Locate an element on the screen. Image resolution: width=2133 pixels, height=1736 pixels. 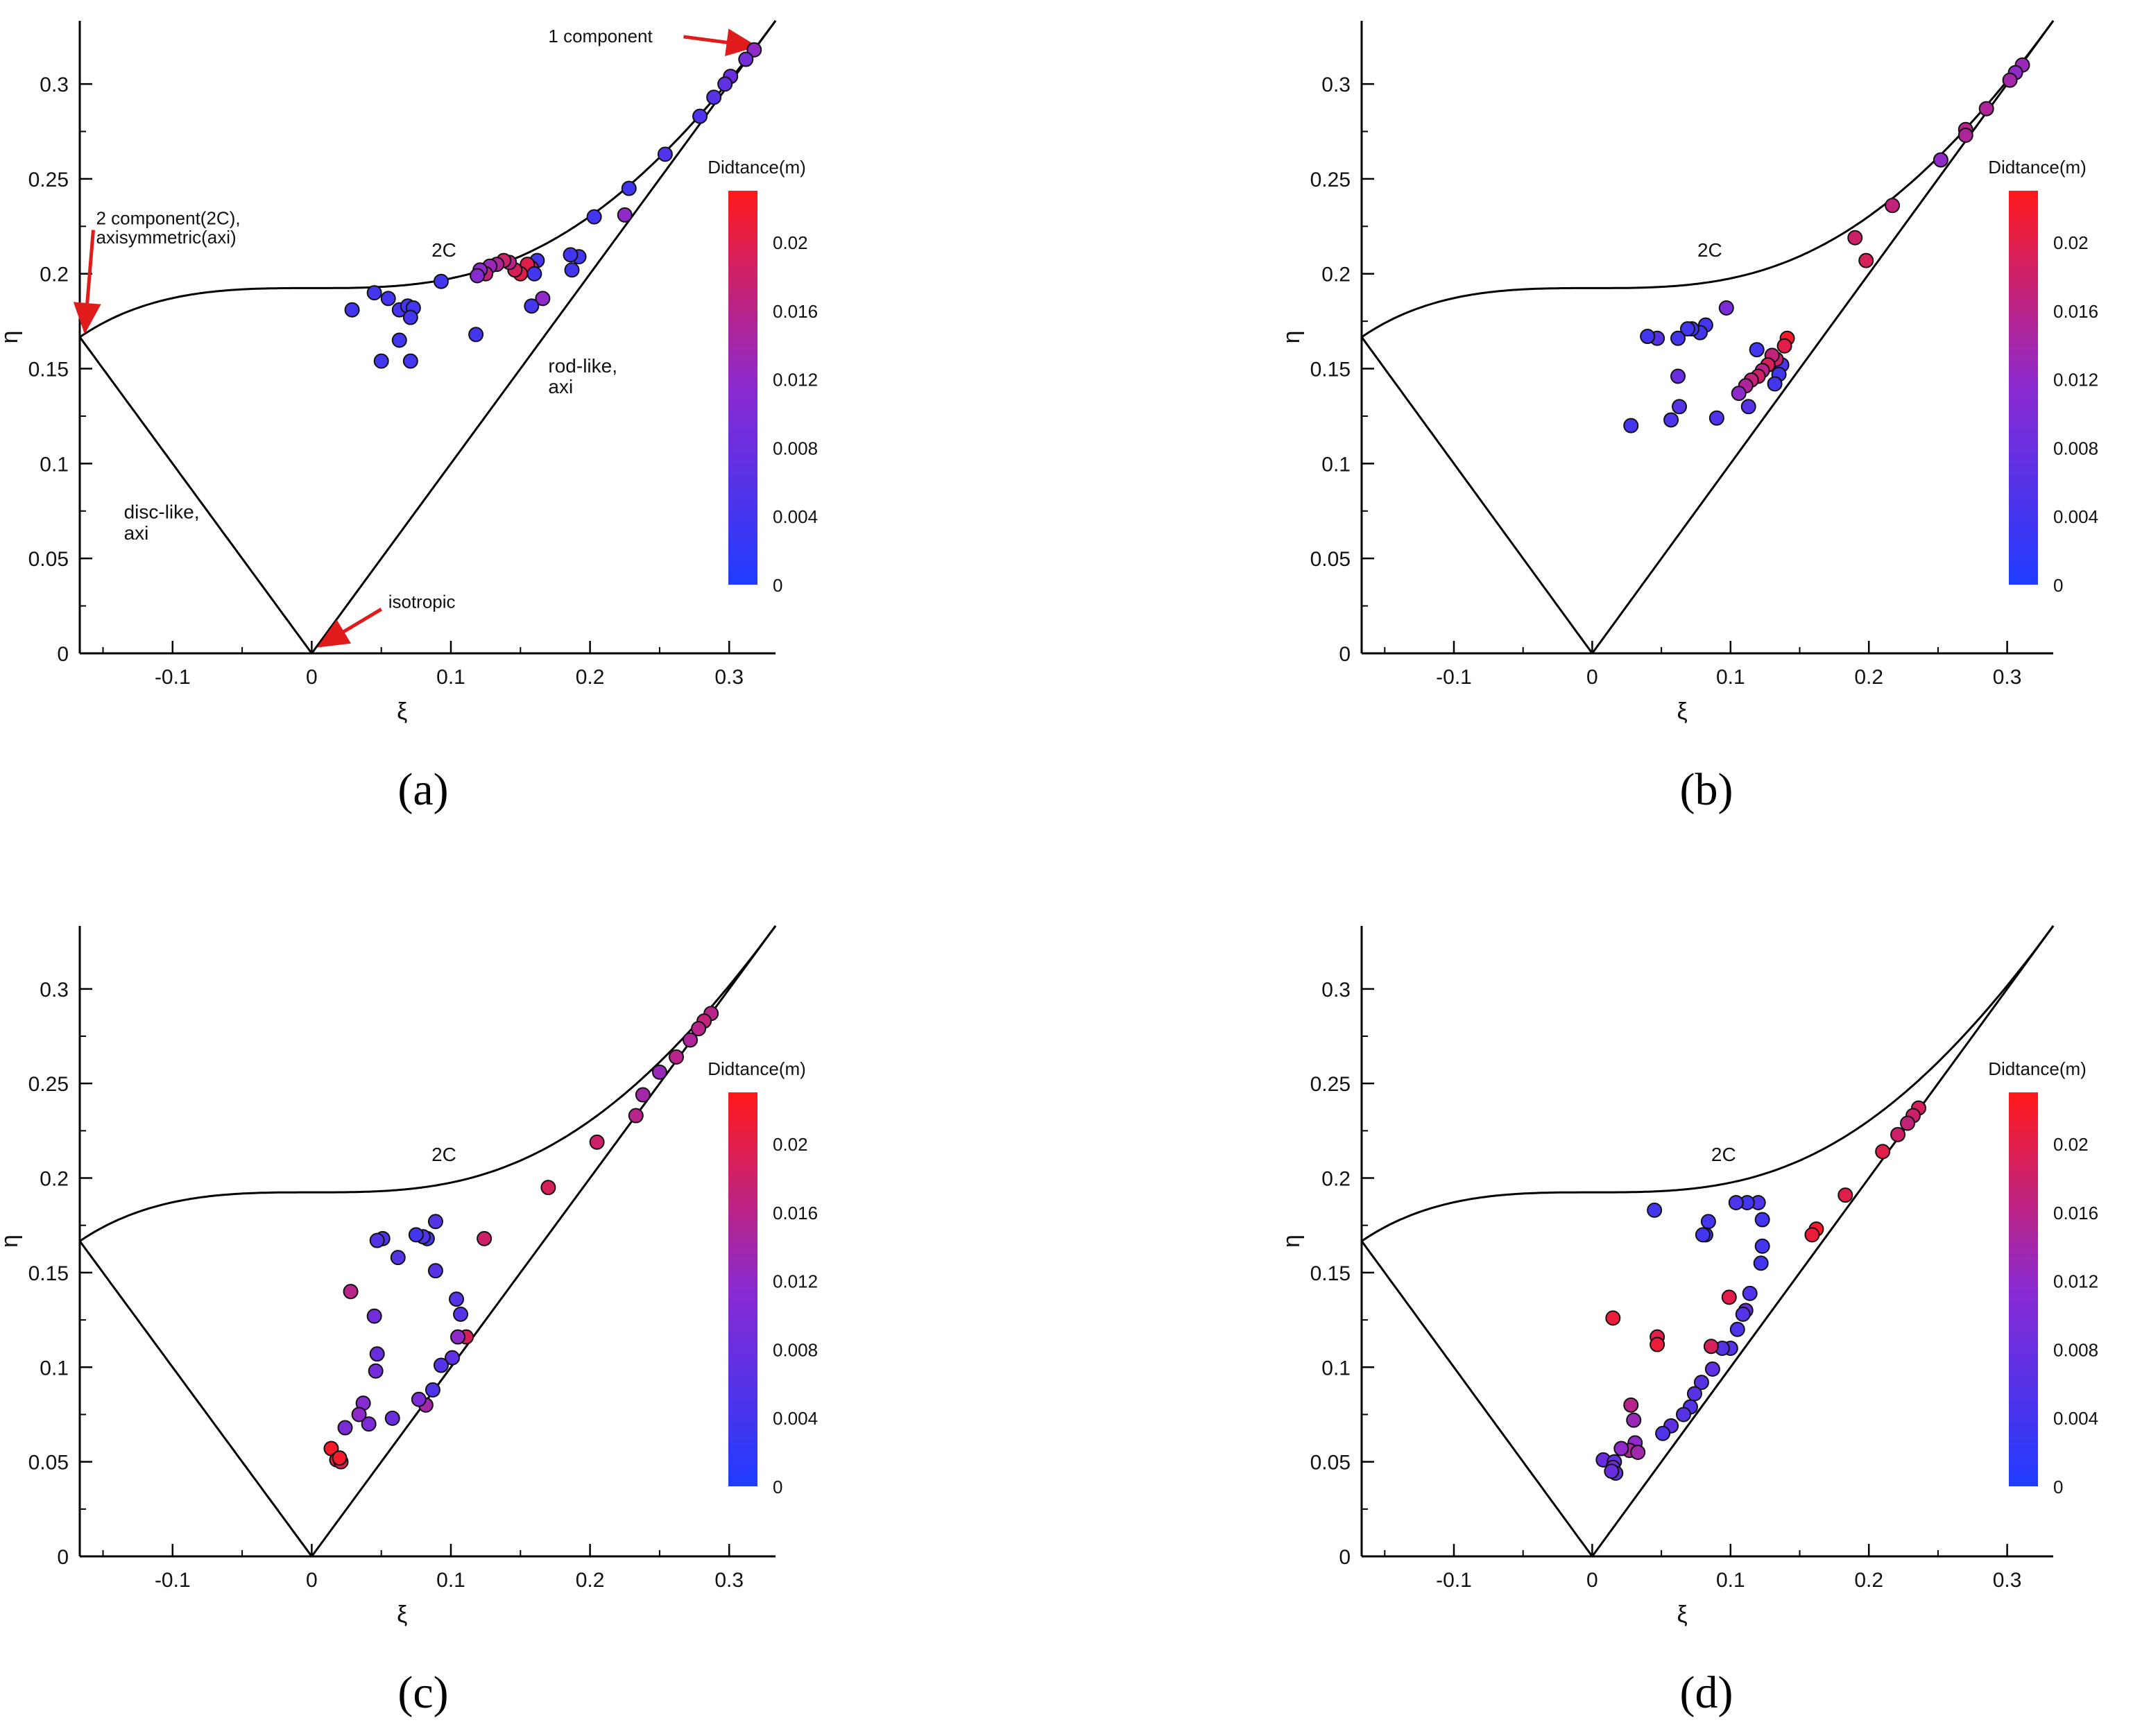
y-tick-label: 0.15 is located at coordinates (48, 370).